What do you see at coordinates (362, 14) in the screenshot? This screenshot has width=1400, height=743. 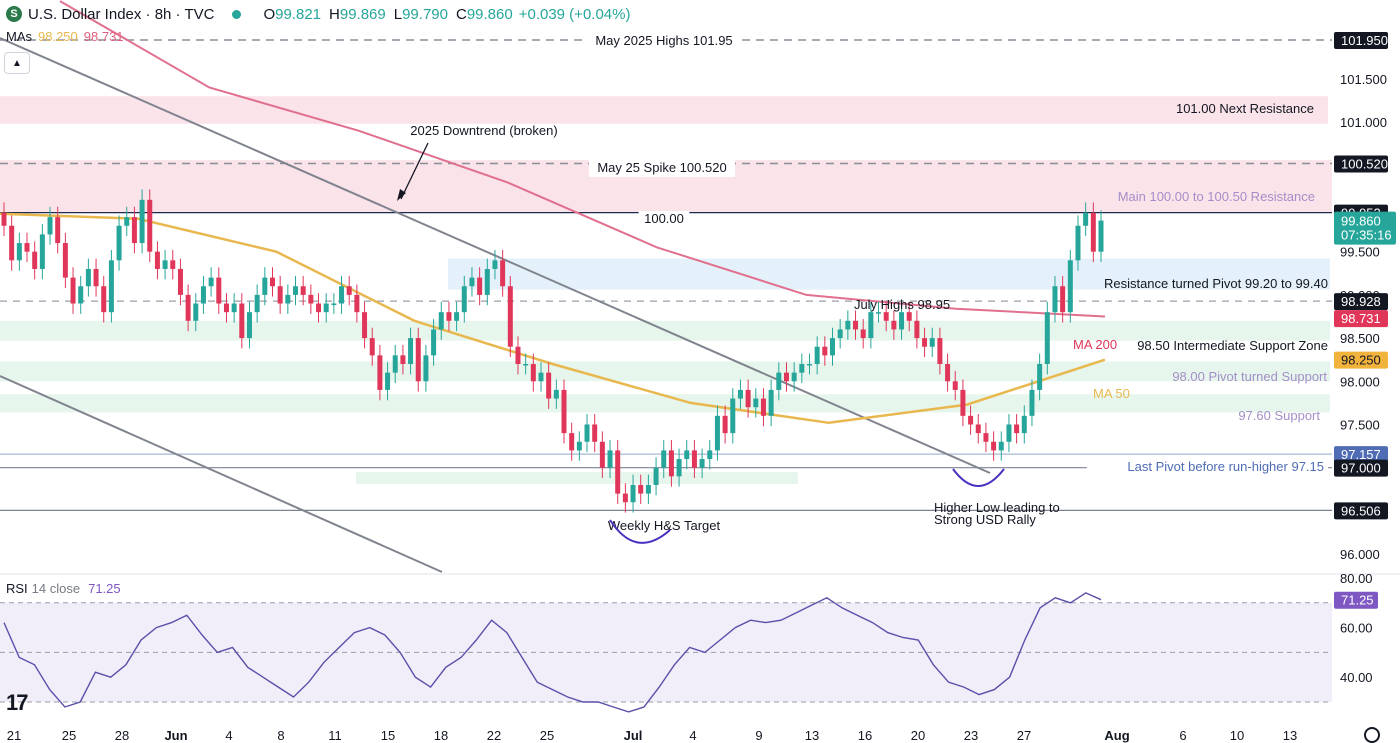 I see `high-value: 99.869` at bounding box center [362, 14].